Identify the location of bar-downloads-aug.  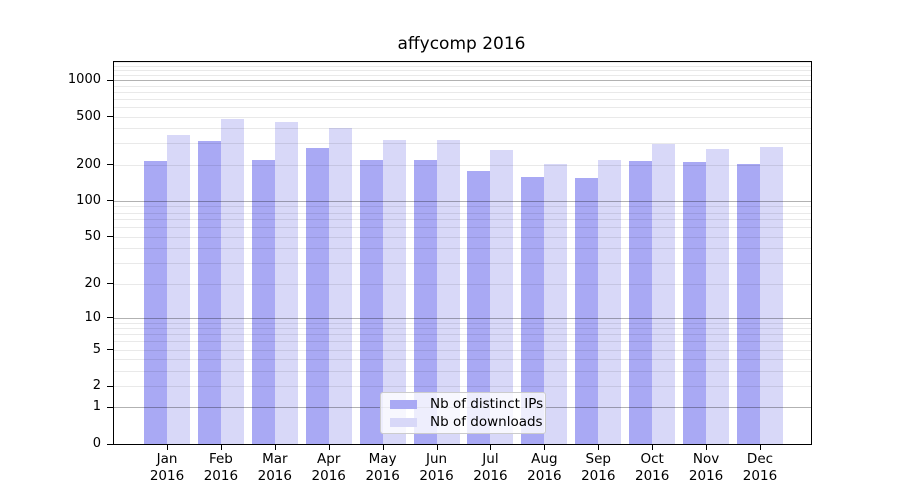
(556, 304).